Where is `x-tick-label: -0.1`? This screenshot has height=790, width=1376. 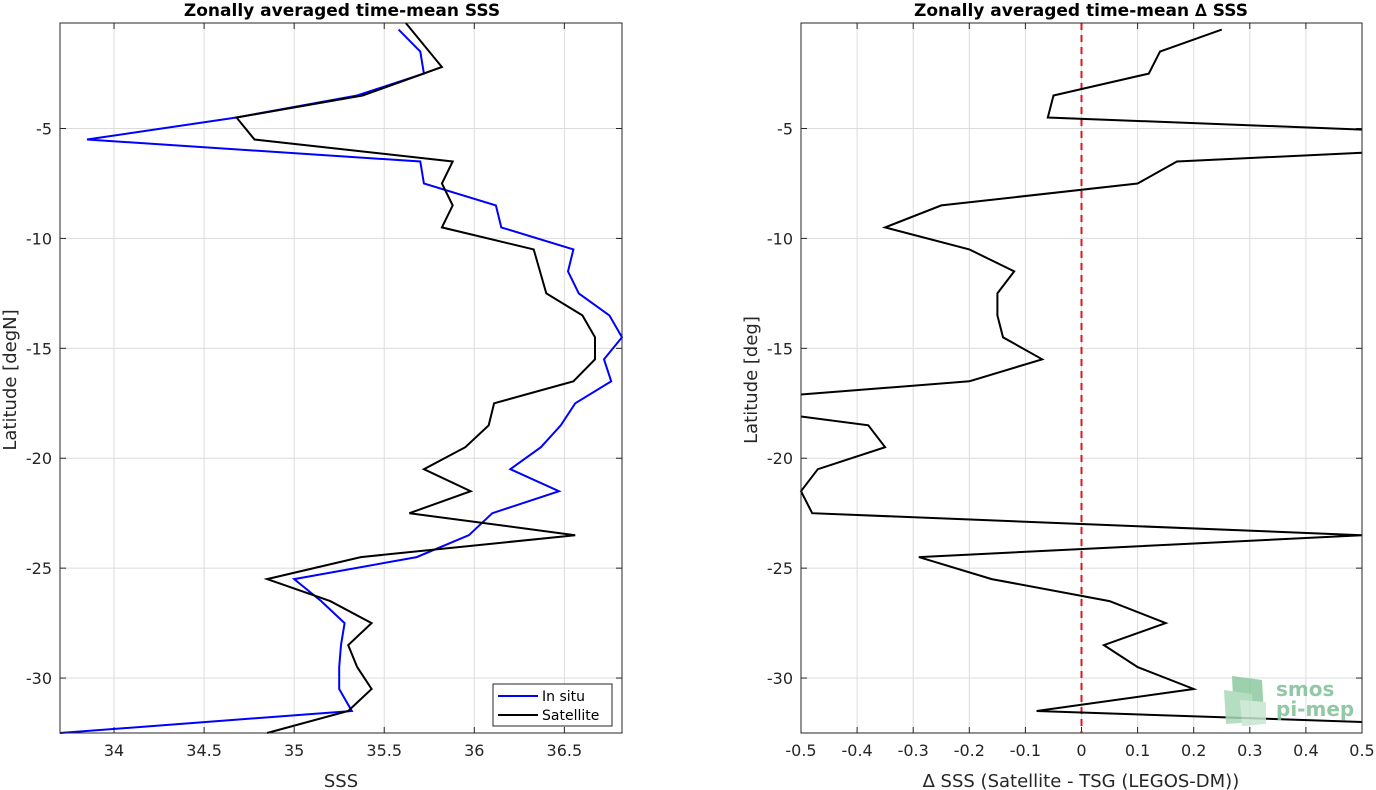
x-tick-label: -0.1 is located at coordinates (1025, 750).